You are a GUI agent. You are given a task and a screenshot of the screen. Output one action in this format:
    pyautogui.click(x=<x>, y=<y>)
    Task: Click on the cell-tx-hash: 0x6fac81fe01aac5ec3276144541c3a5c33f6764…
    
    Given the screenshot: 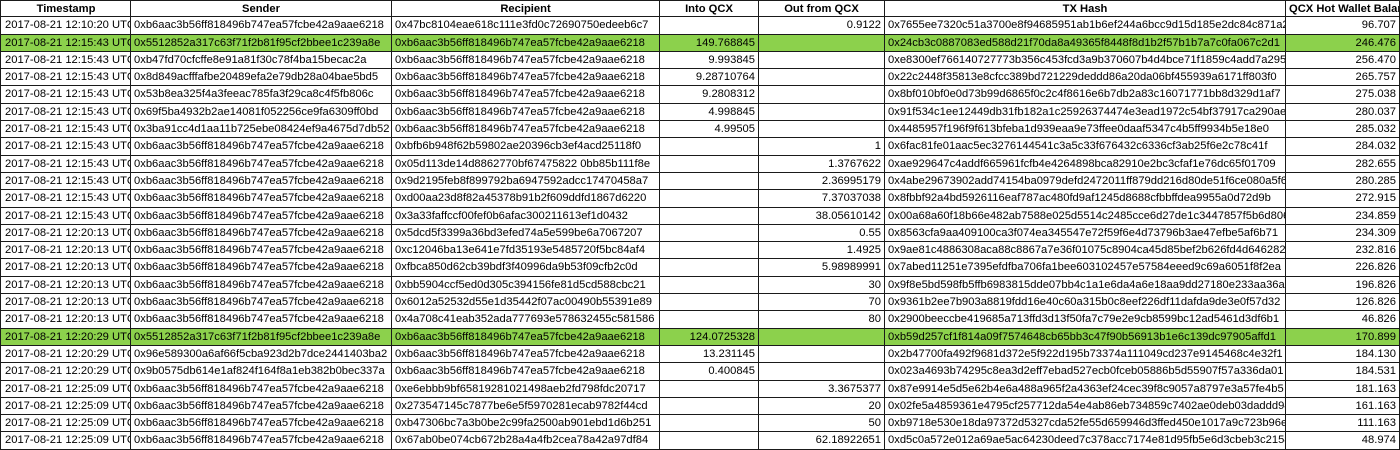 What is the action you would take?
    pyautogui.click(x=1085, y=147)
    